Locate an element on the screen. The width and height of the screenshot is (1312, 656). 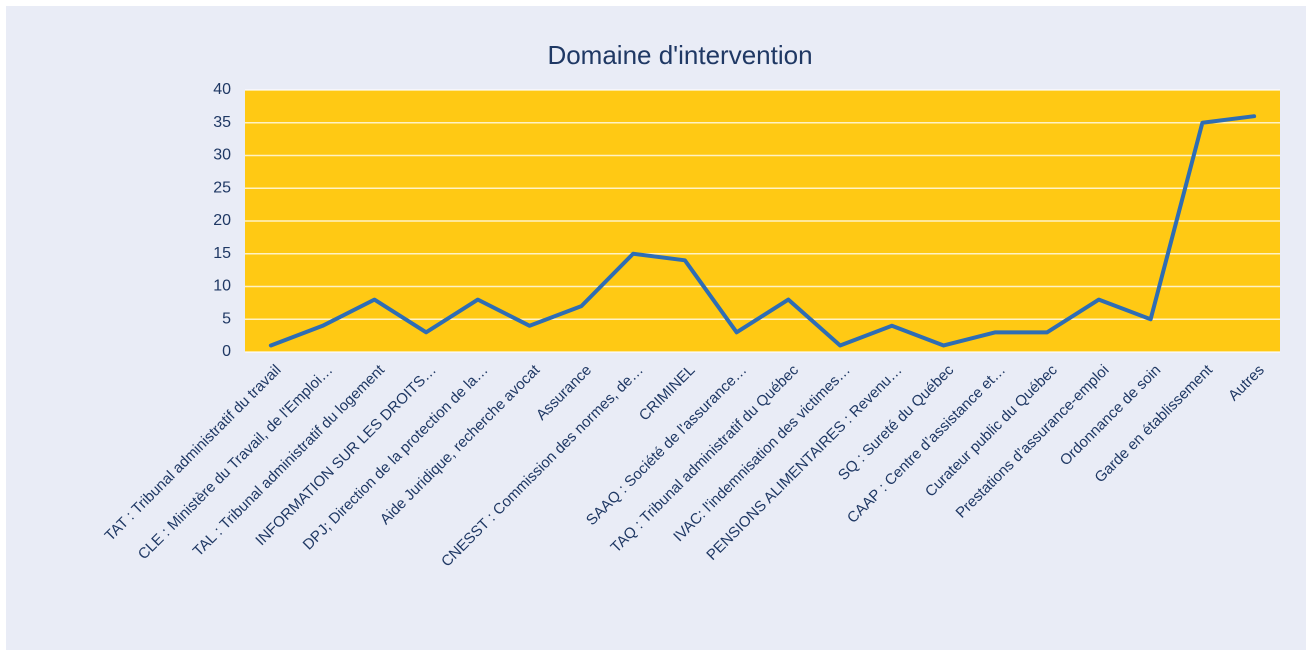
y-tick-label: 10 is located at coordinates (222, 286).